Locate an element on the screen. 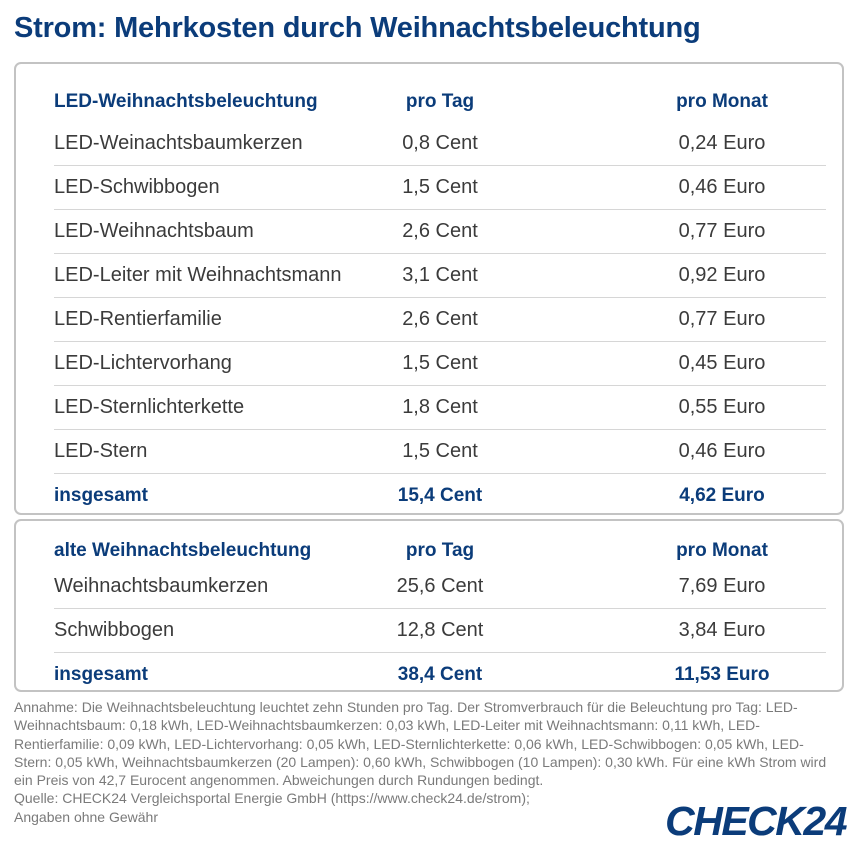  table-total-row: insgesamt 15,4 Cent 4,62 Euro is located at coordinates (440, 496).